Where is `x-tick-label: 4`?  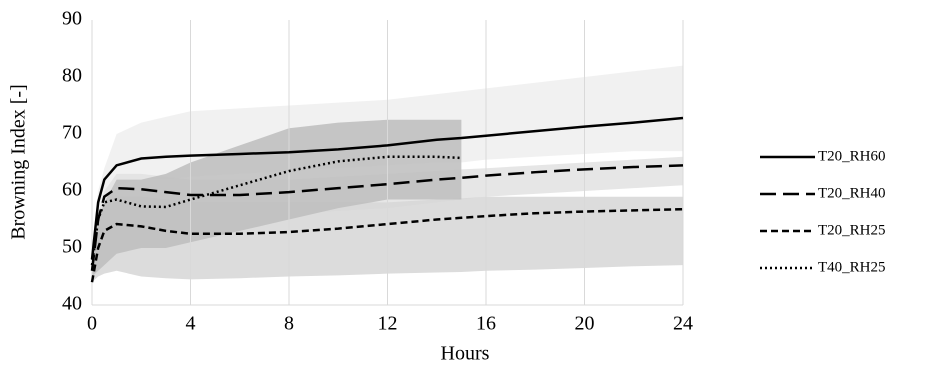
x-tick-label: 4 is located at coordinates (191, 324).